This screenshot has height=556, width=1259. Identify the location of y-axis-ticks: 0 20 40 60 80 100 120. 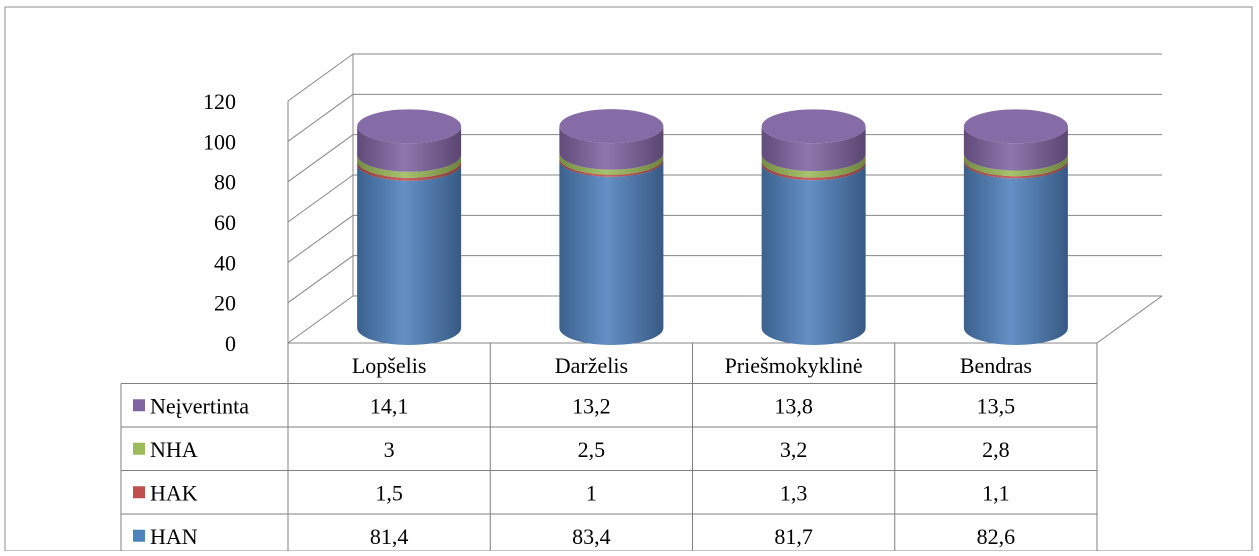
(219, 222).